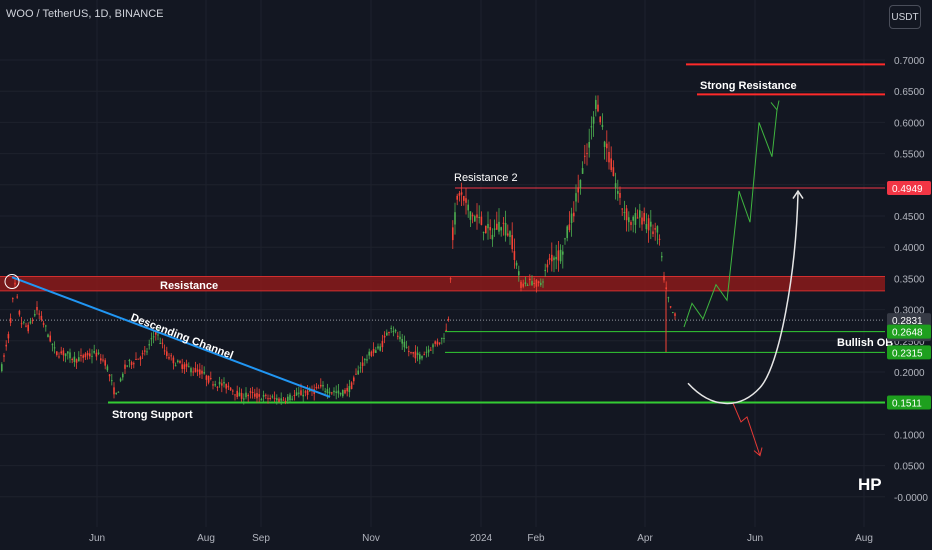  What do you see at coordinates (909, 373) in the screenshot?
I see `y-tick-label: 0.2000` at bounding box center [909, 373].